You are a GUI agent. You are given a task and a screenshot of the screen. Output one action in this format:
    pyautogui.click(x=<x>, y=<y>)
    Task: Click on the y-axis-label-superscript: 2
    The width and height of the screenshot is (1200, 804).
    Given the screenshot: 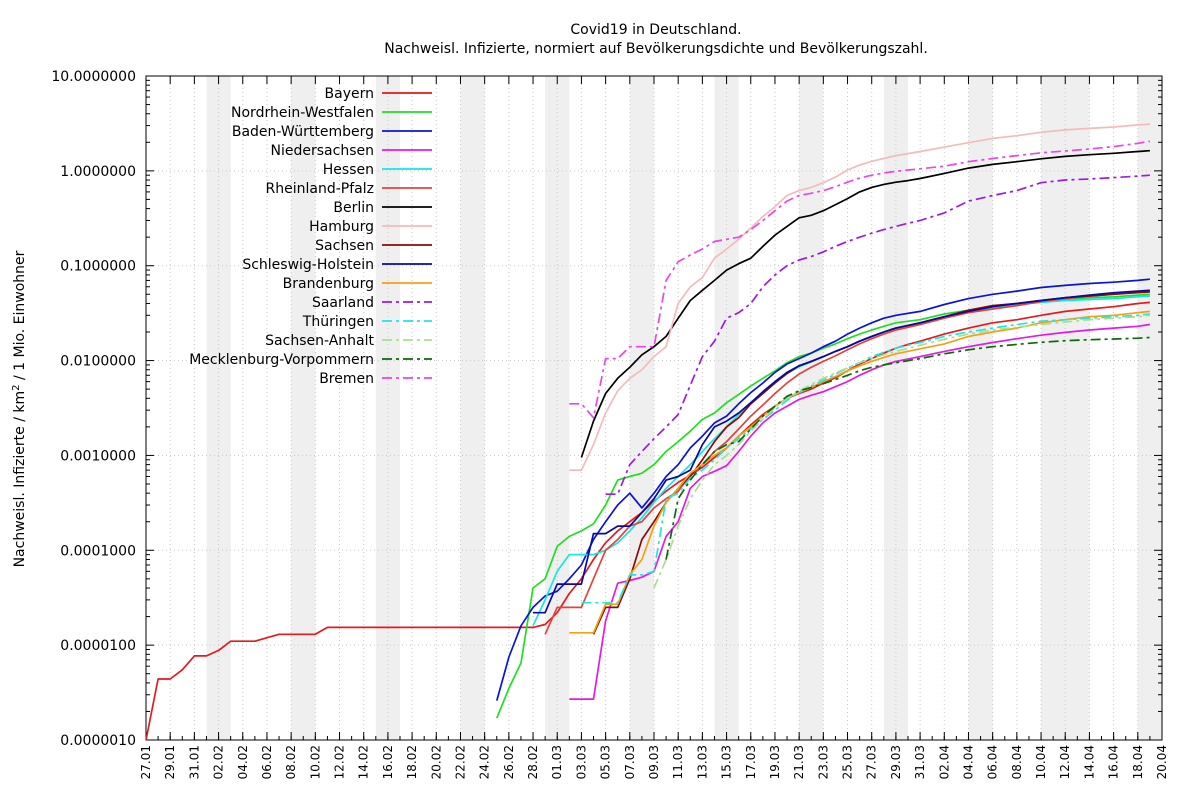 What is the action you would take?
    pyautogui.click(x=16, y=387)
    